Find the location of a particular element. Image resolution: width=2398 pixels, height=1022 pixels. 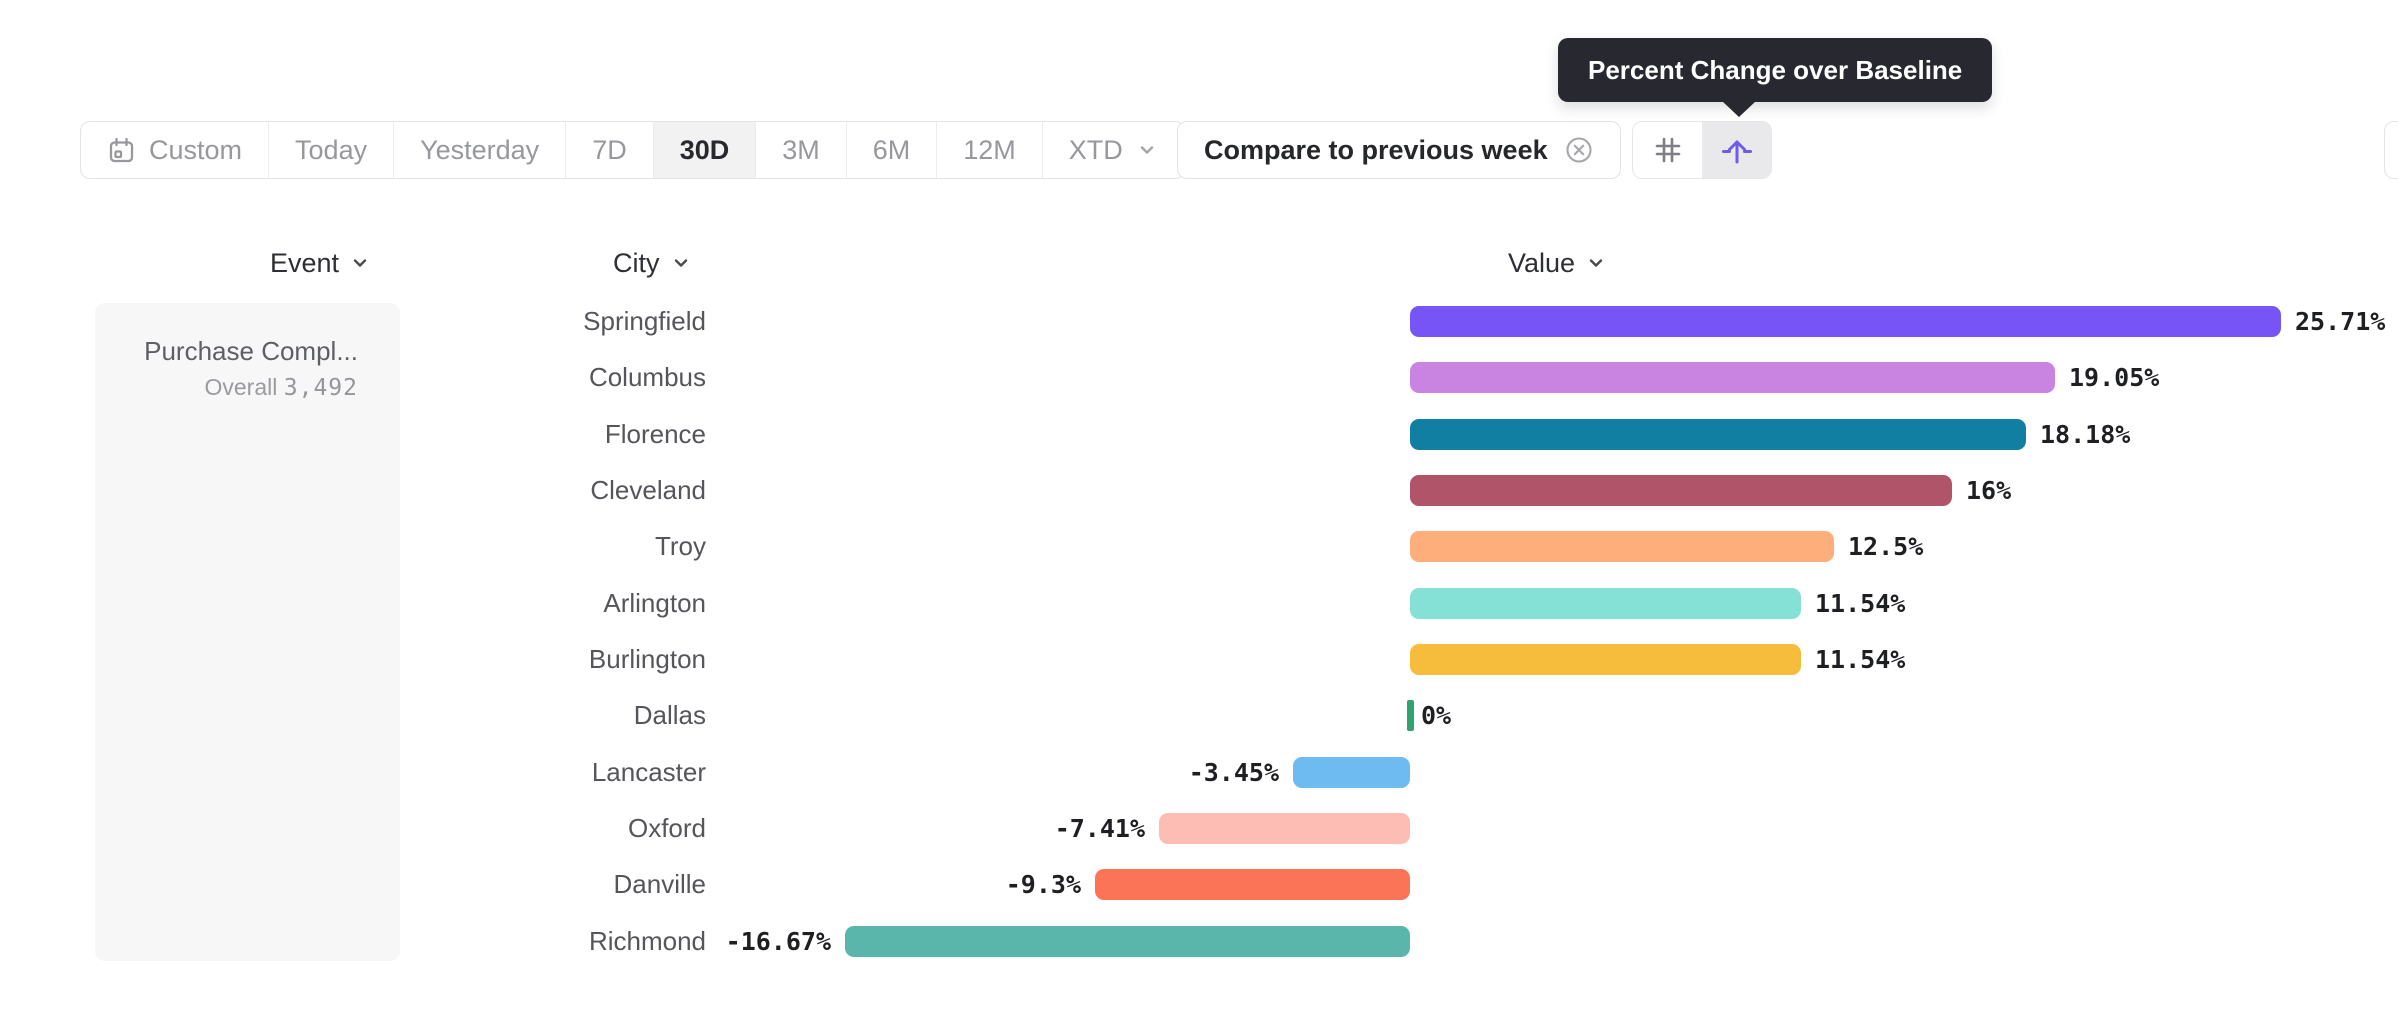

chart-row: Dallas 0% is located at coordinates (1199, 715).